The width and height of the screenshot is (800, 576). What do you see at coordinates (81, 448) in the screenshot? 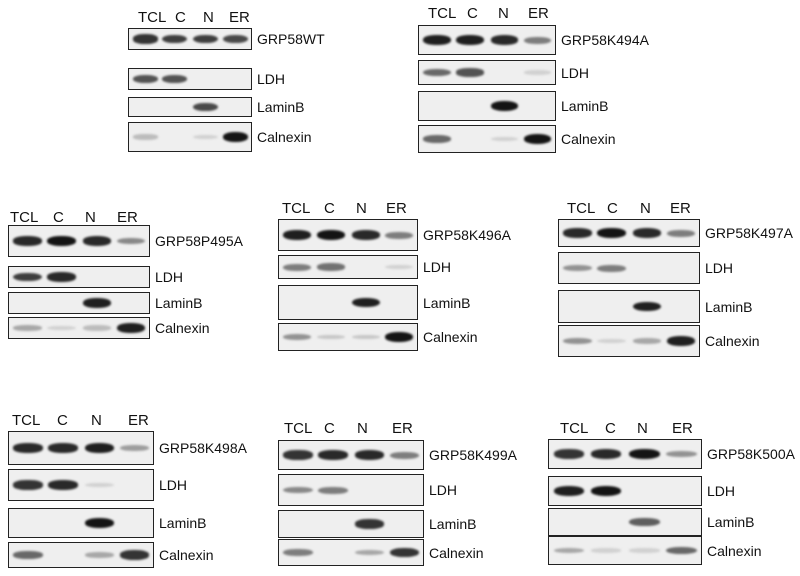
I see `blot-strip-grp58k498a` at bounding box center [81, 448].